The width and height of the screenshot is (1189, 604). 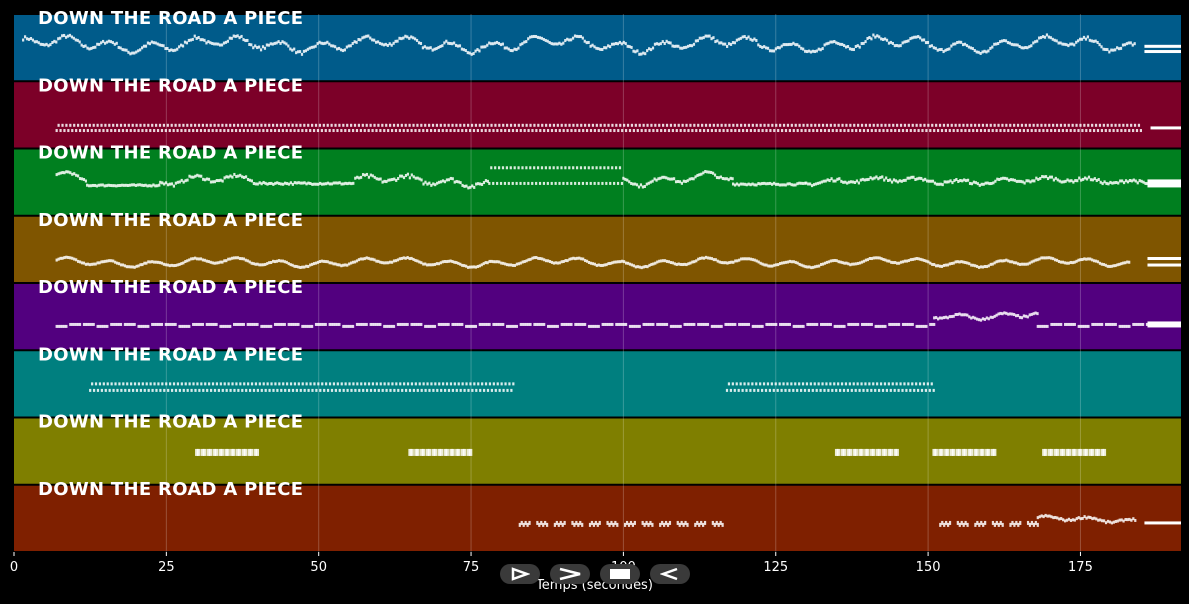 What do you see at coordinates (520, 574) in the screenshot?
I see `play-button` at bounding box center [520, 574].